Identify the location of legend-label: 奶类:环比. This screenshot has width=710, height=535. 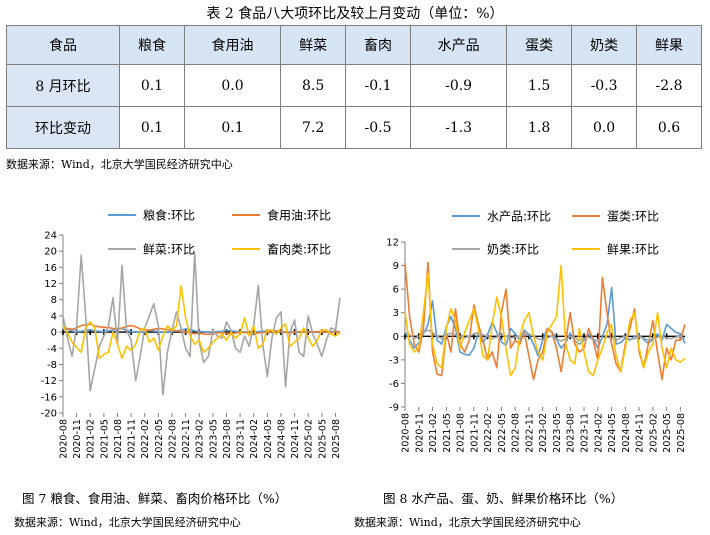
(513, 250).